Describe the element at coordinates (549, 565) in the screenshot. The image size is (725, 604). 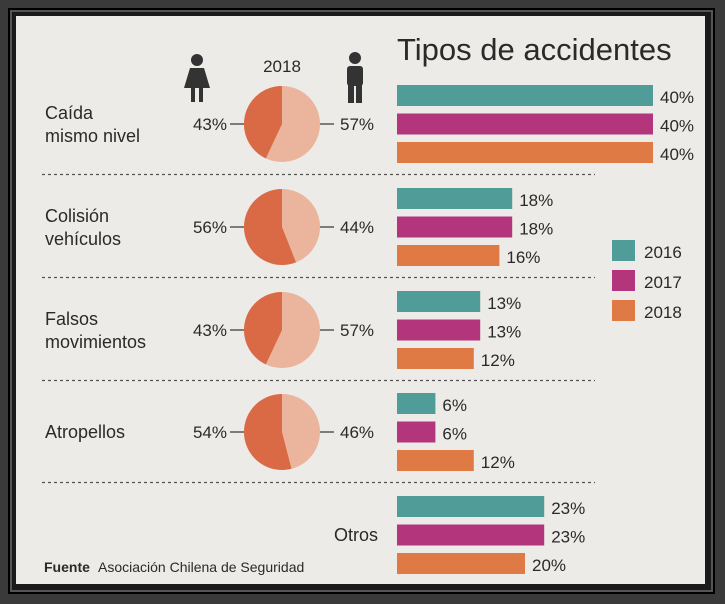
I see `bar-value-label: 20%` at that location.